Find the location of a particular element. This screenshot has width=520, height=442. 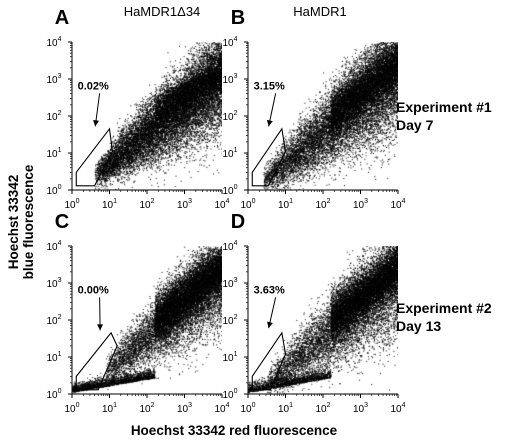

y-axis-label: Hoechst 33342 blue fluorescence is located at coordinates (21, 221).